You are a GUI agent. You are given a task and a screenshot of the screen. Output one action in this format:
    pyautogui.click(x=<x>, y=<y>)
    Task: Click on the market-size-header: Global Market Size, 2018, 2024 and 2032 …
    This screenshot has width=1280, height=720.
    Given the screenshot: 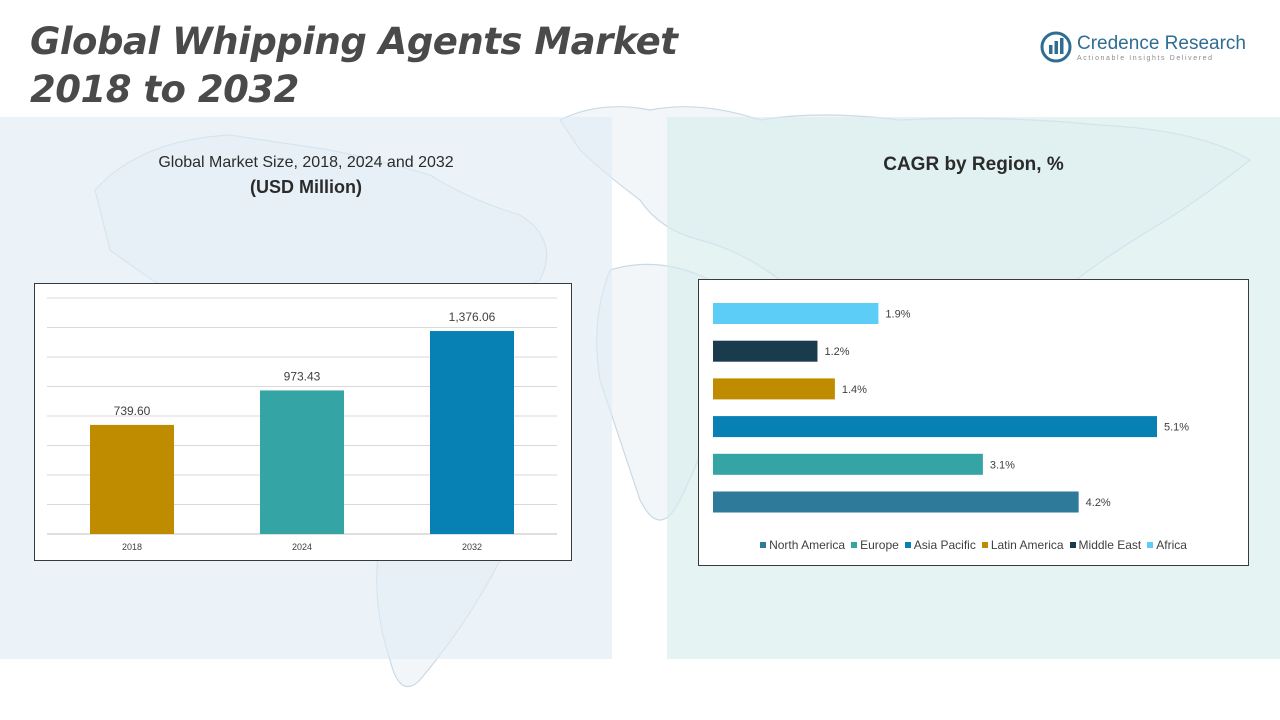 What is the action you would take?
    pyautogui.click(x=306, y=176)
    